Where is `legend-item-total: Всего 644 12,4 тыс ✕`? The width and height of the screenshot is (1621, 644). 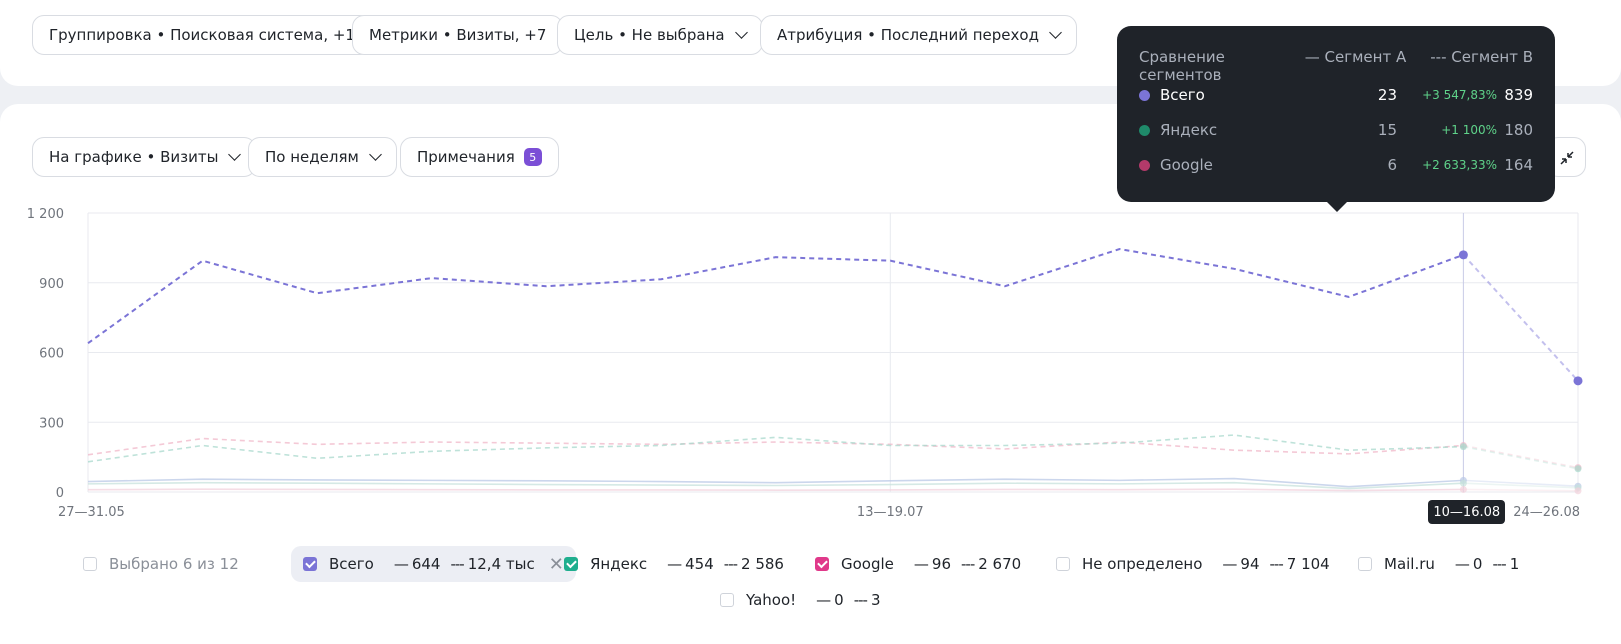 legend-item-total: Всего 644 12,4 тыс ✕ is located at coordinates (433, 564).